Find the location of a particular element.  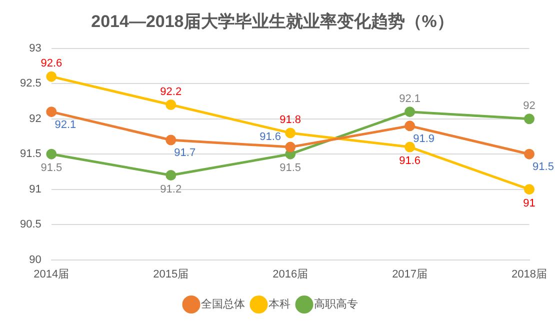

x-tick-label: 2018届 is located at coordinates (530, 274).